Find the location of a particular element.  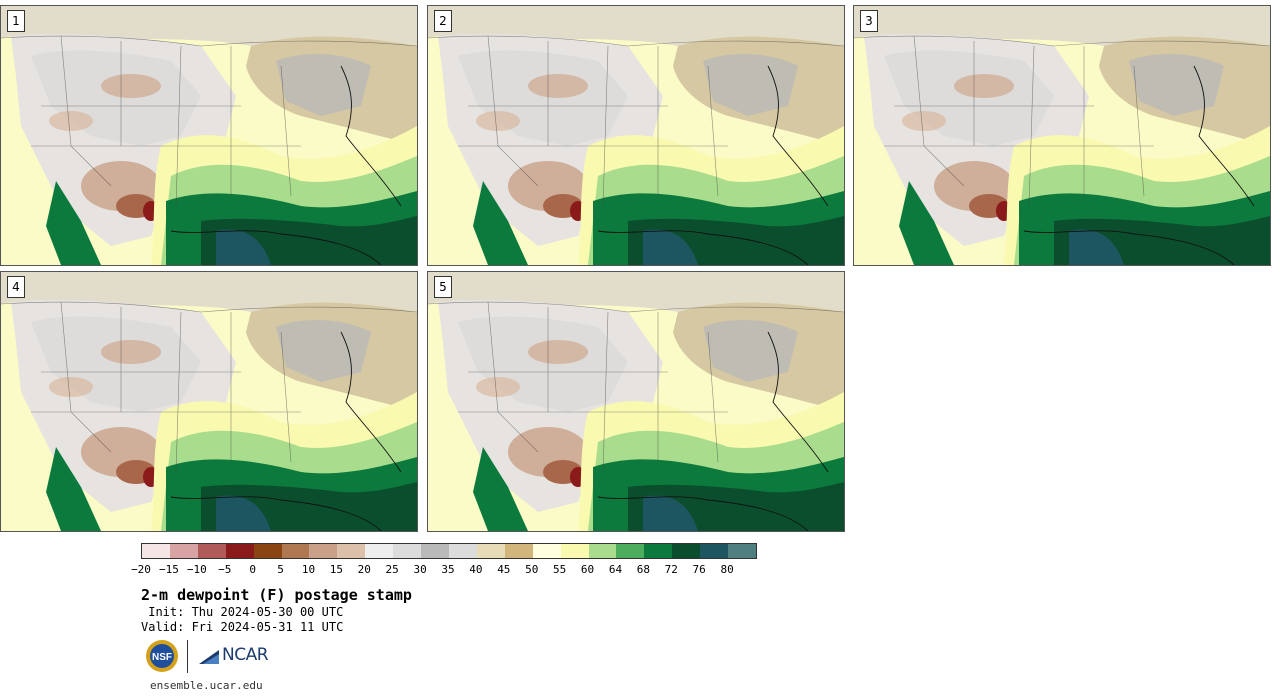

map-panel-1: 1 is located at coordinates (209, 135).